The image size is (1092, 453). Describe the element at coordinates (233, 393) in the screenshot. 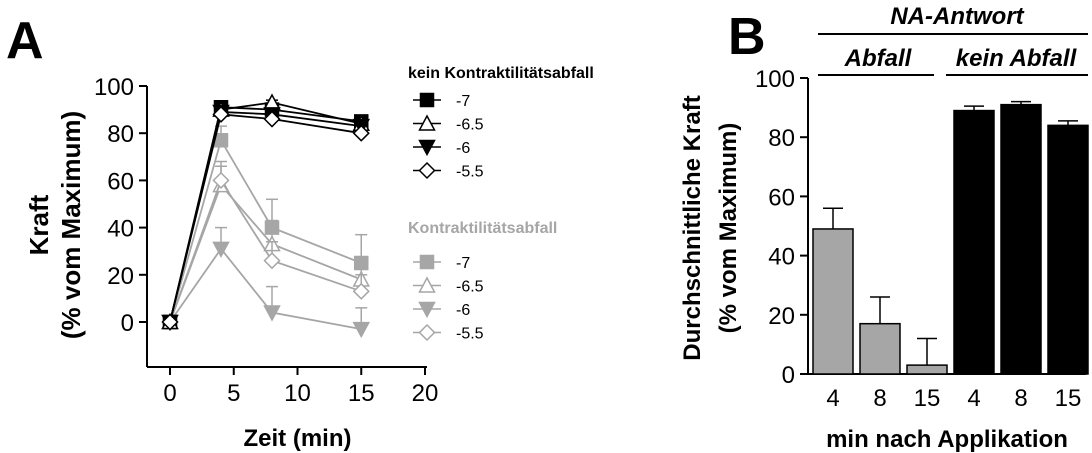

I see `x-tick-label: 5` at that location.